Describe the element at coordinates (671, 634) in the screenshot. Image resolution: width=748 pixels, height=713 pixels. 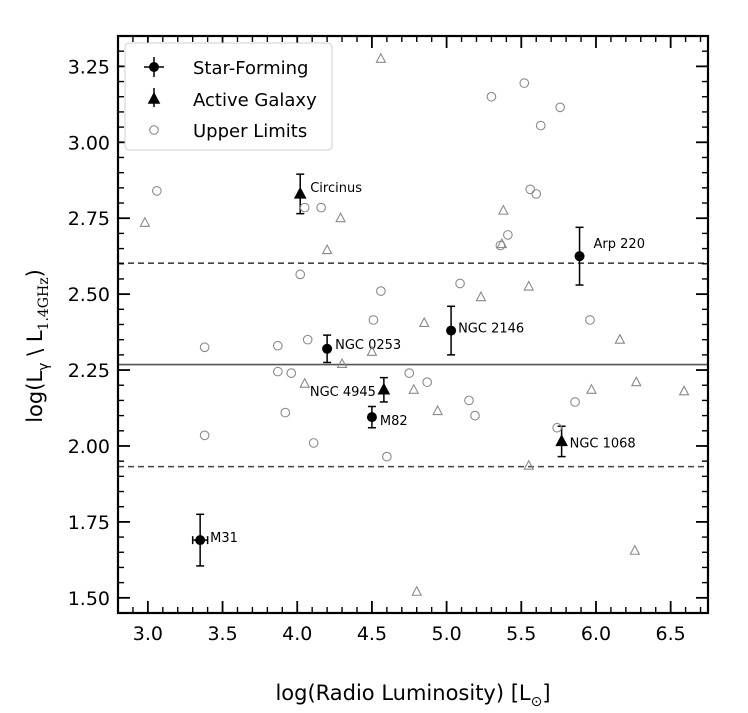
I see `x-tick-label: 6.5` at that location.